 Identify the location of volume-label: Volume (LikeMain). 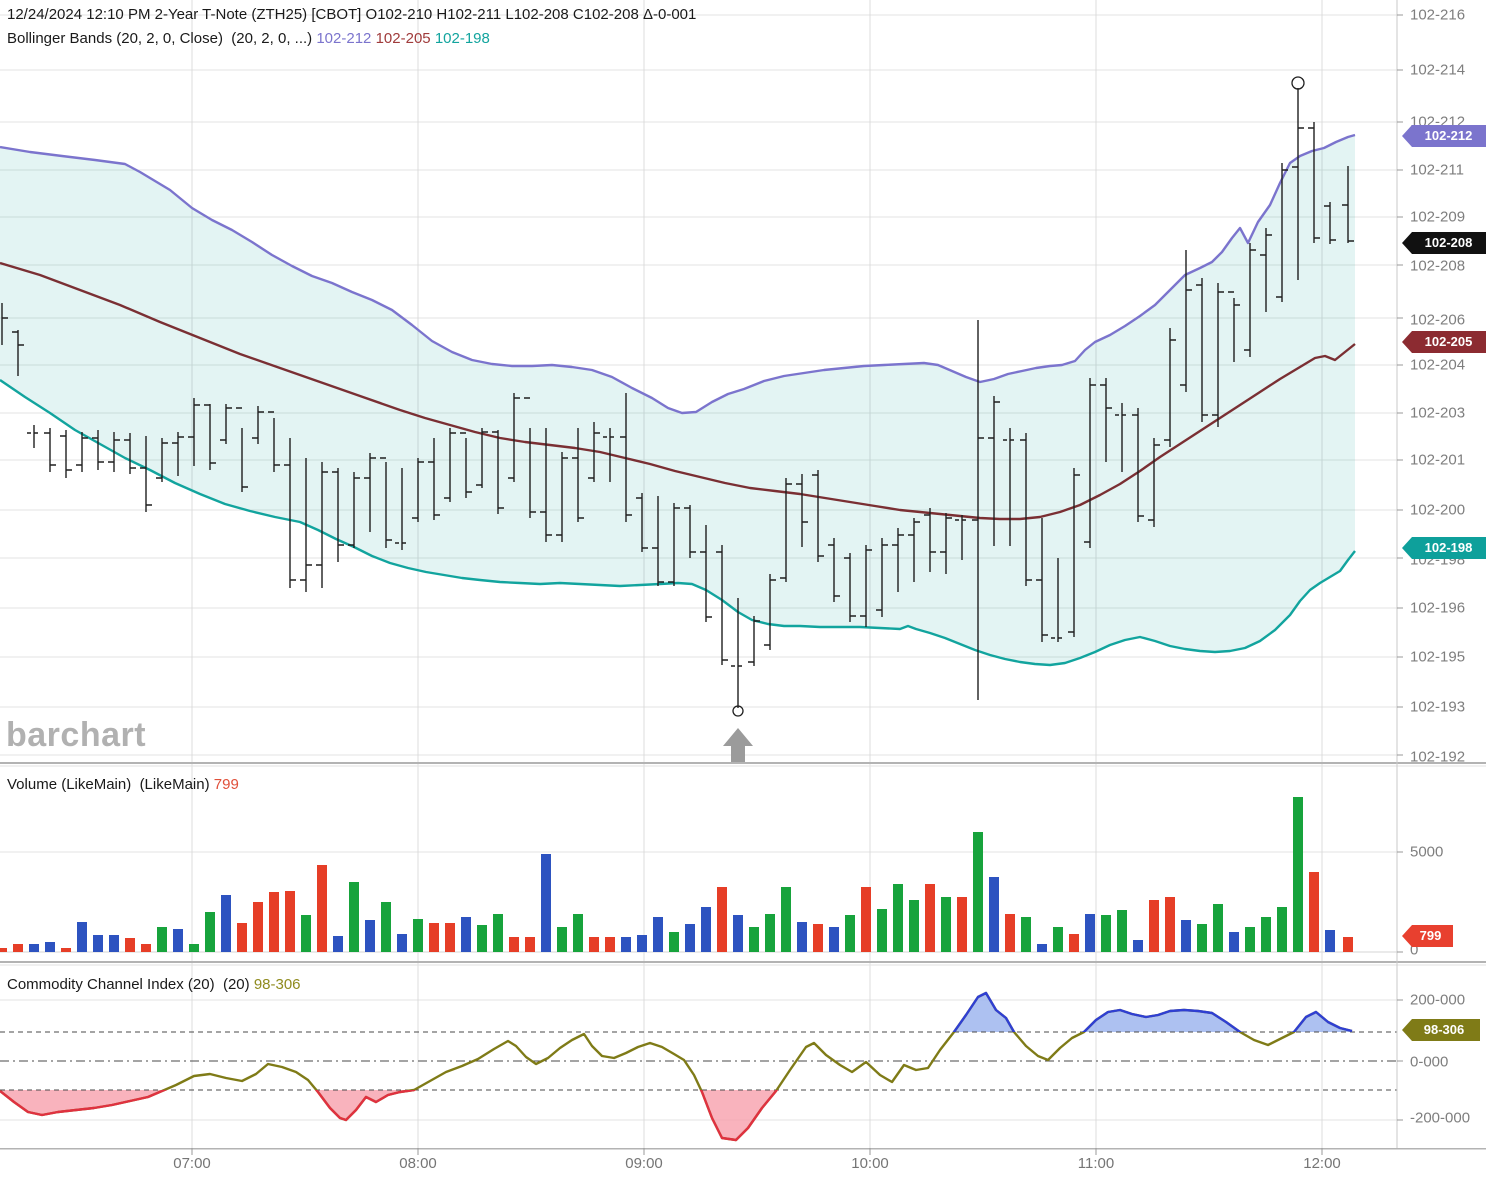
(69, 784).